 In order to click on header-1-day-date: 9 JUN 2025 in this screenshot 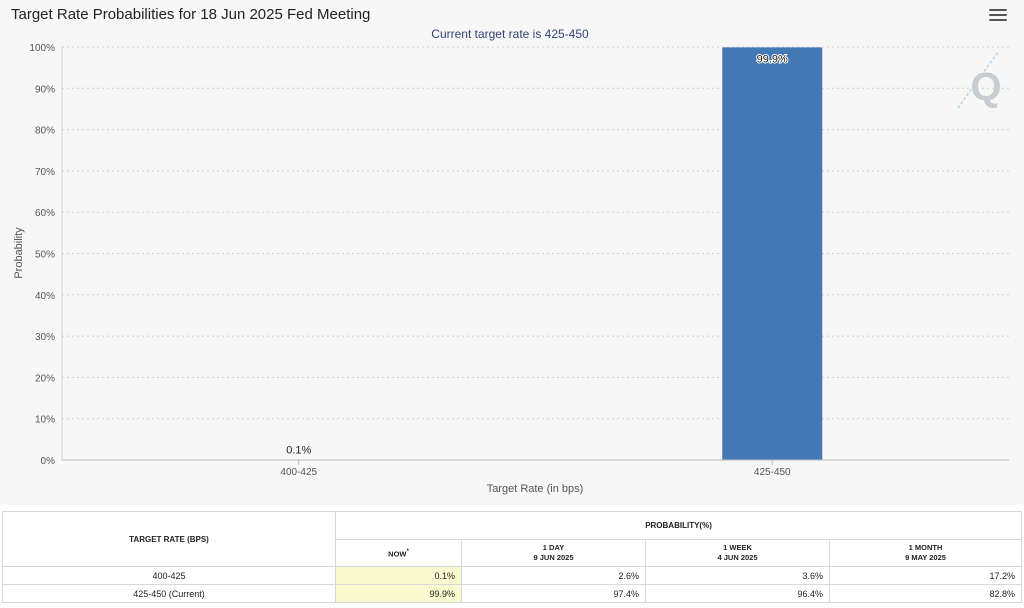, I will do `click(553, 557)`.